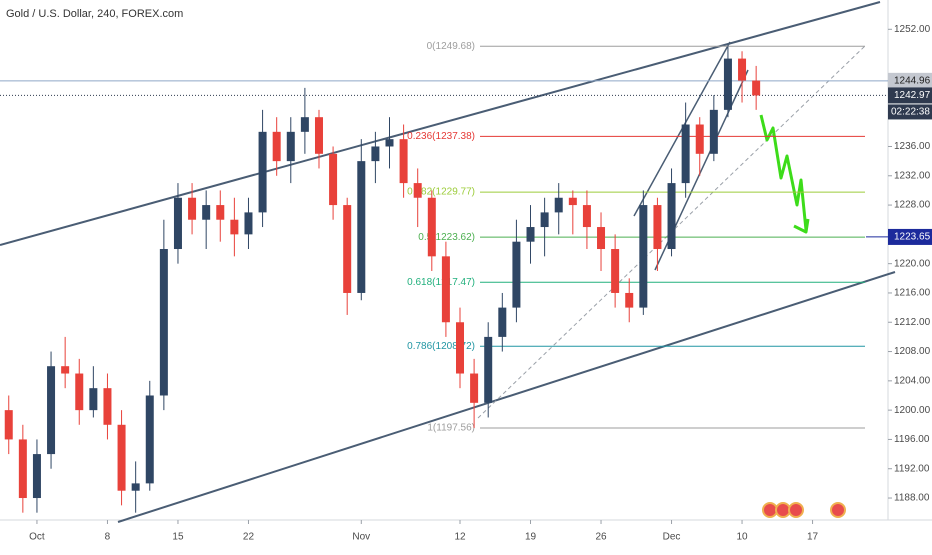 The image size is (932, 555). I want to click on y-tick-label: 1232.00, so click(912, 175).